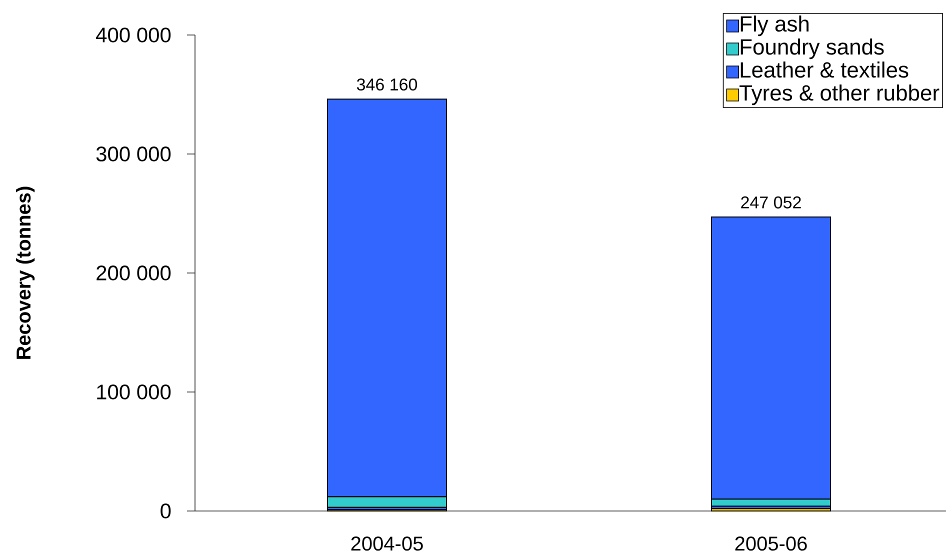 The image size is (946, 557). I want to click on total-label: 247 052, so click(771, 202).